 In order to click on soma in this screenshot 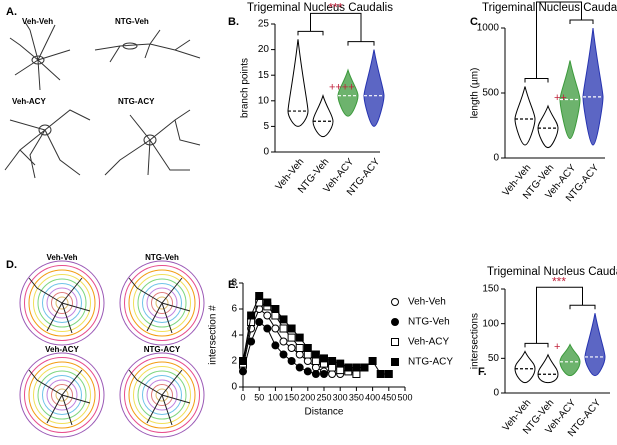, I will do `click(130, 46)`.